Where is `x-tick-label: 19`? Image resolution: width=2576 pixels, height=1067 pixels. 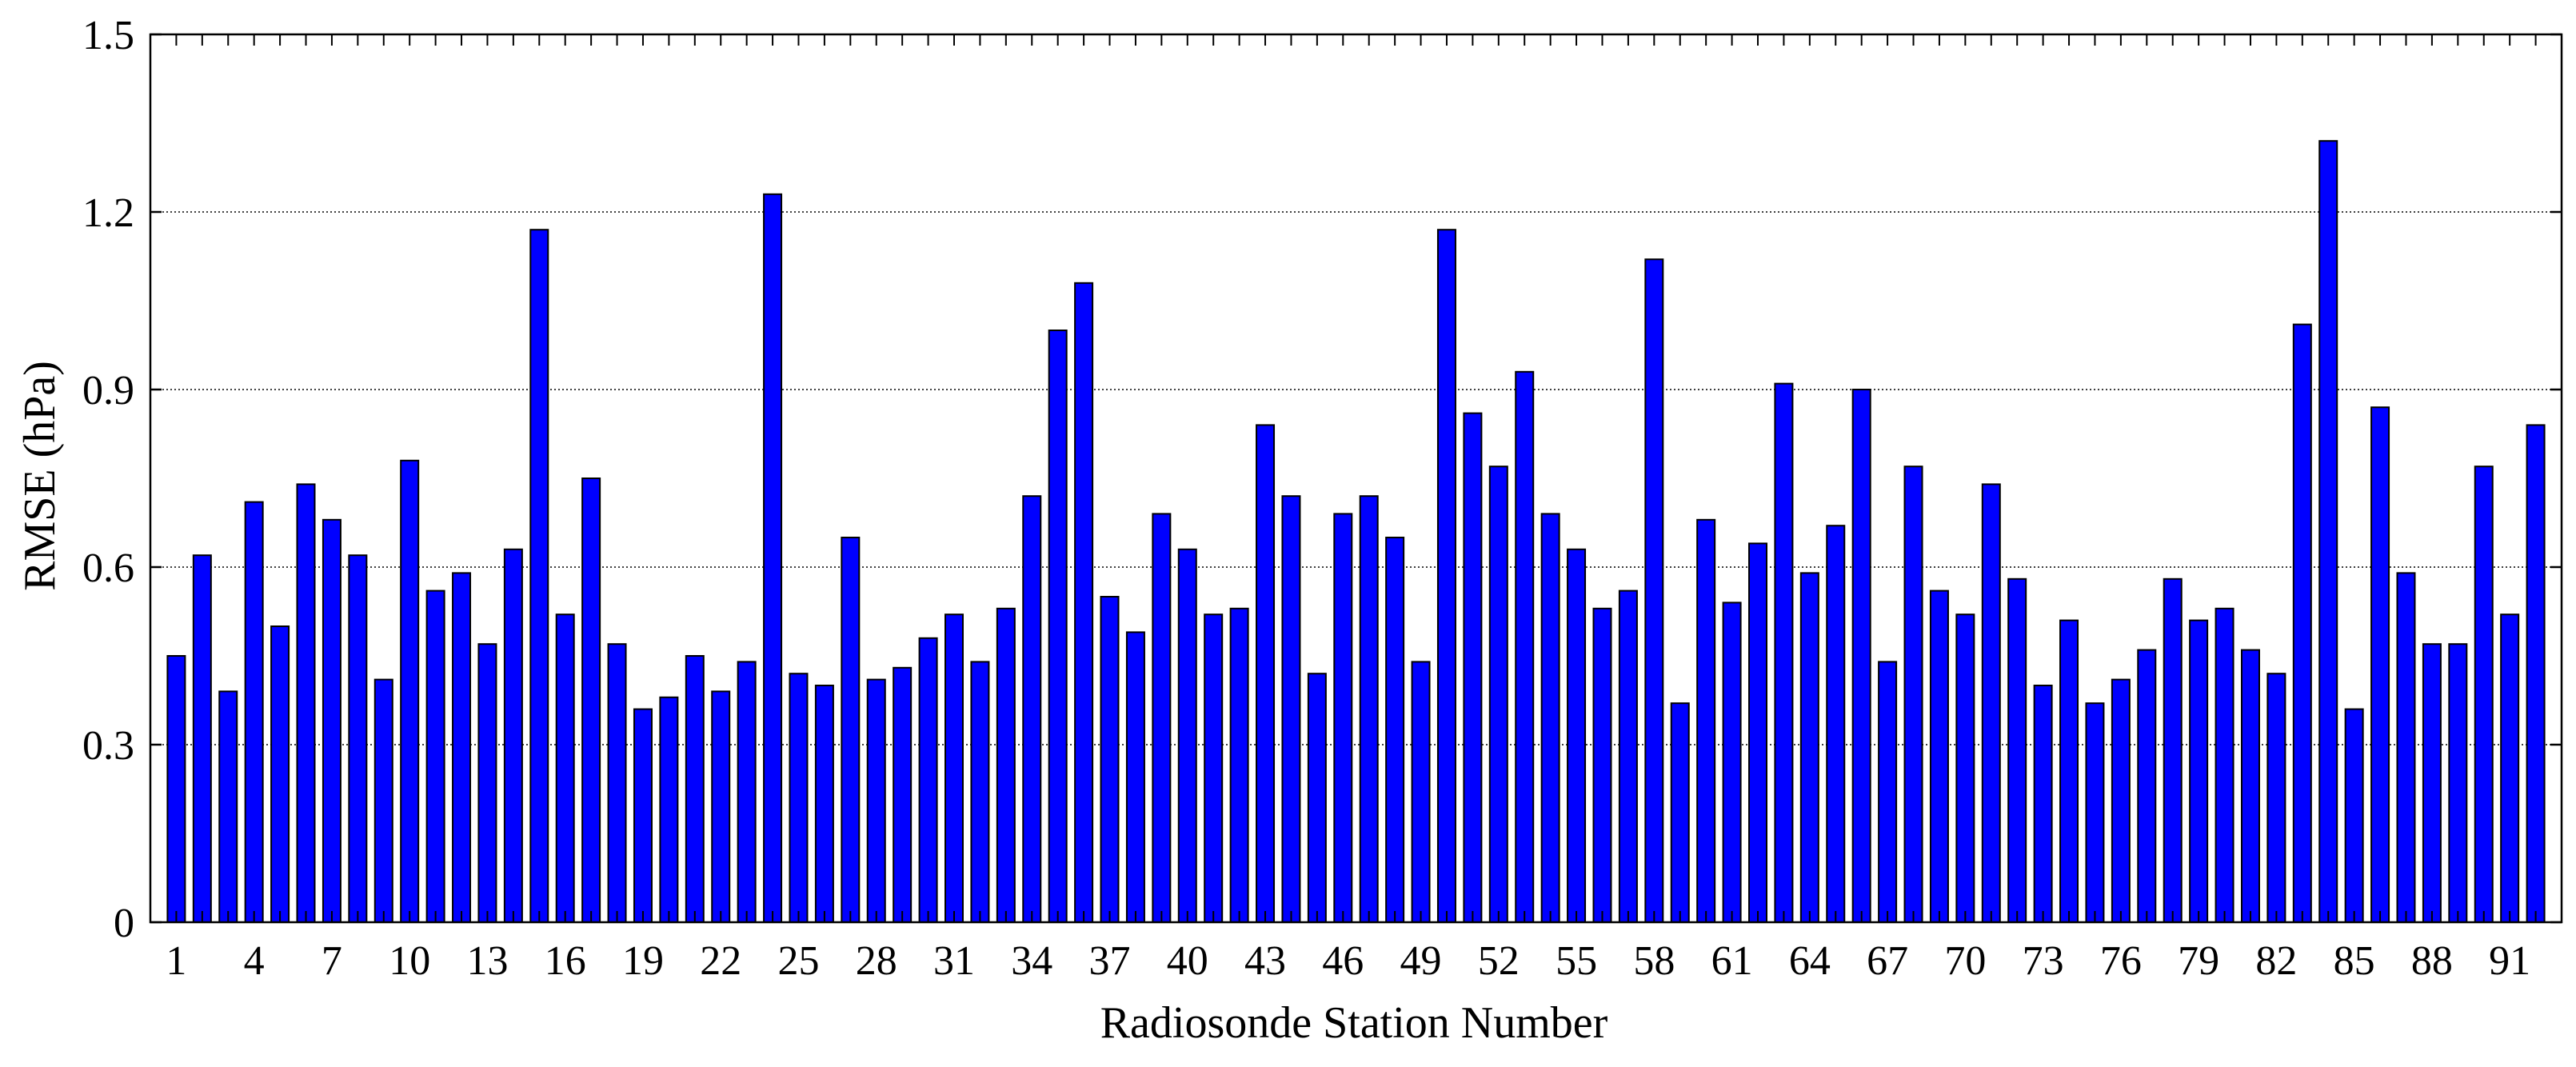 x-tick-label: 19 is located at coordinates (643, 961).